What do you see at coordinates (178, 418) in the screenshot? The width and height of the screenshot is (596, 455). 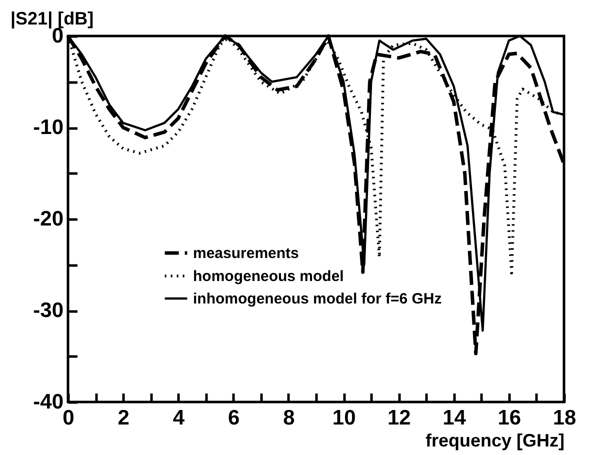 I see `x-tick-label: 4` at bounding box center [178, 418].